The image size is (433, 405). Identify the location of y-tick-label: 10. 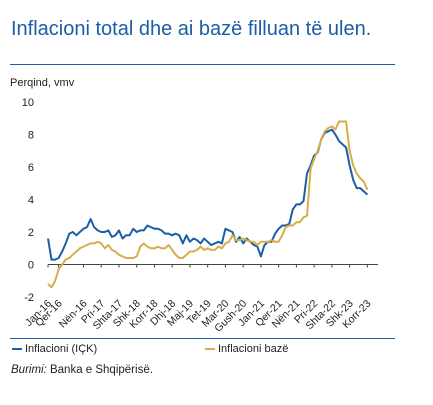
(28, 103).